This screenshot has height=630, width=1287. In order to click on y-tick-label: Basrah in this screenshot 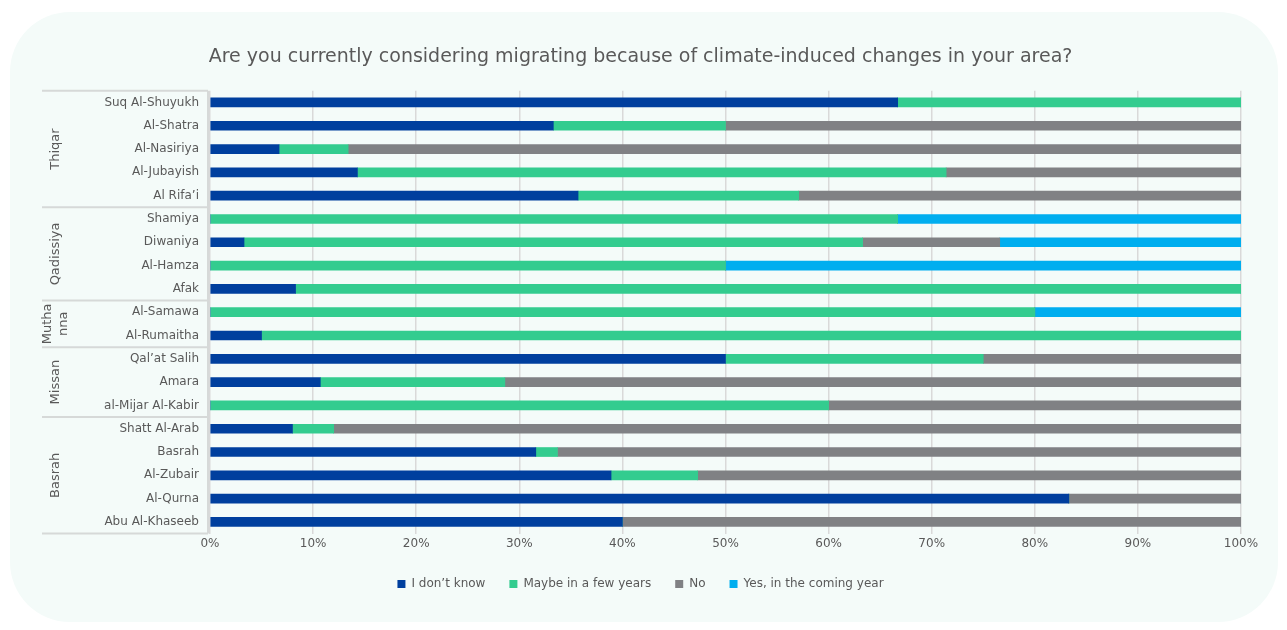, I will do `click(178, 451)`.